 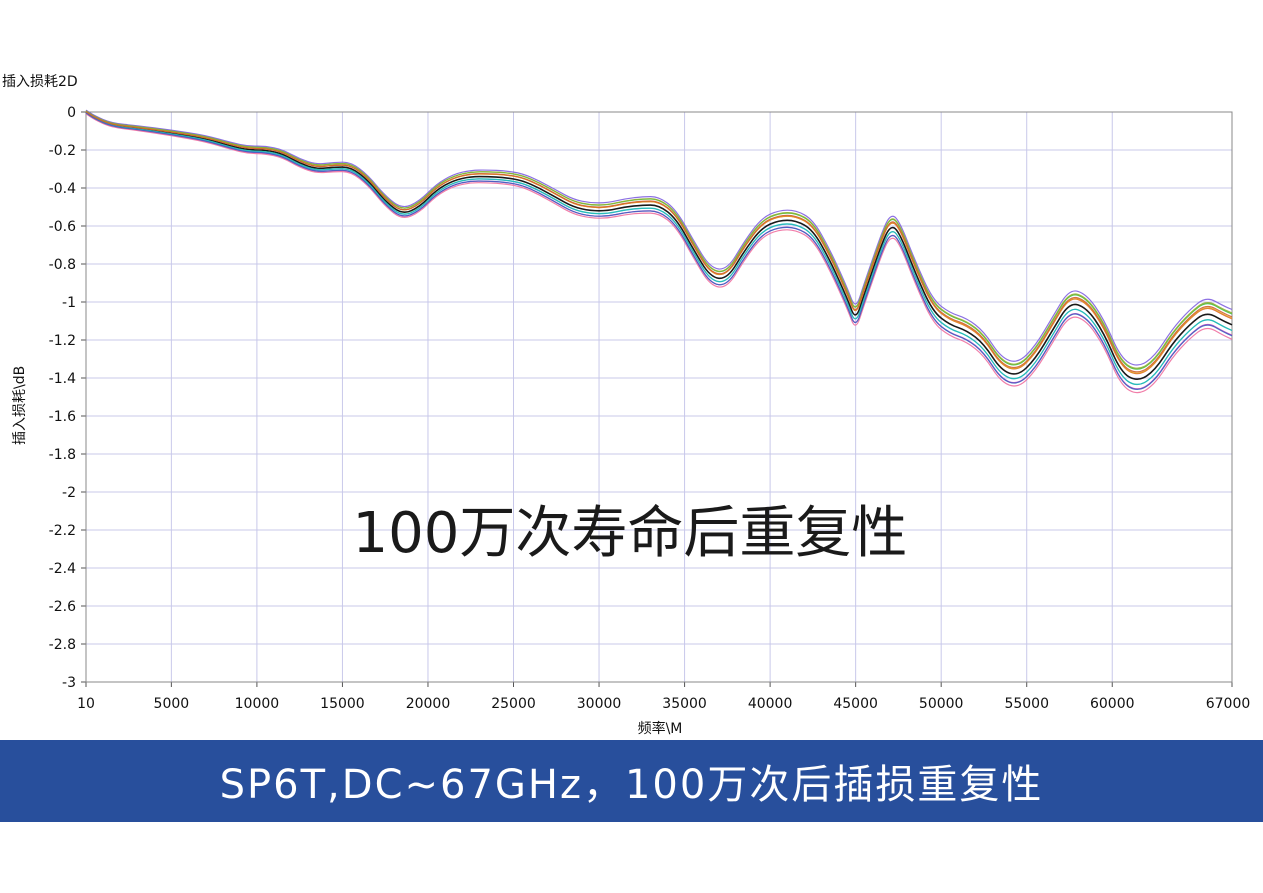 What do you see at coordinates (599, 704) in the screenshot?
I see `x-tick-label: 30000` at bounding box center [599, 704].